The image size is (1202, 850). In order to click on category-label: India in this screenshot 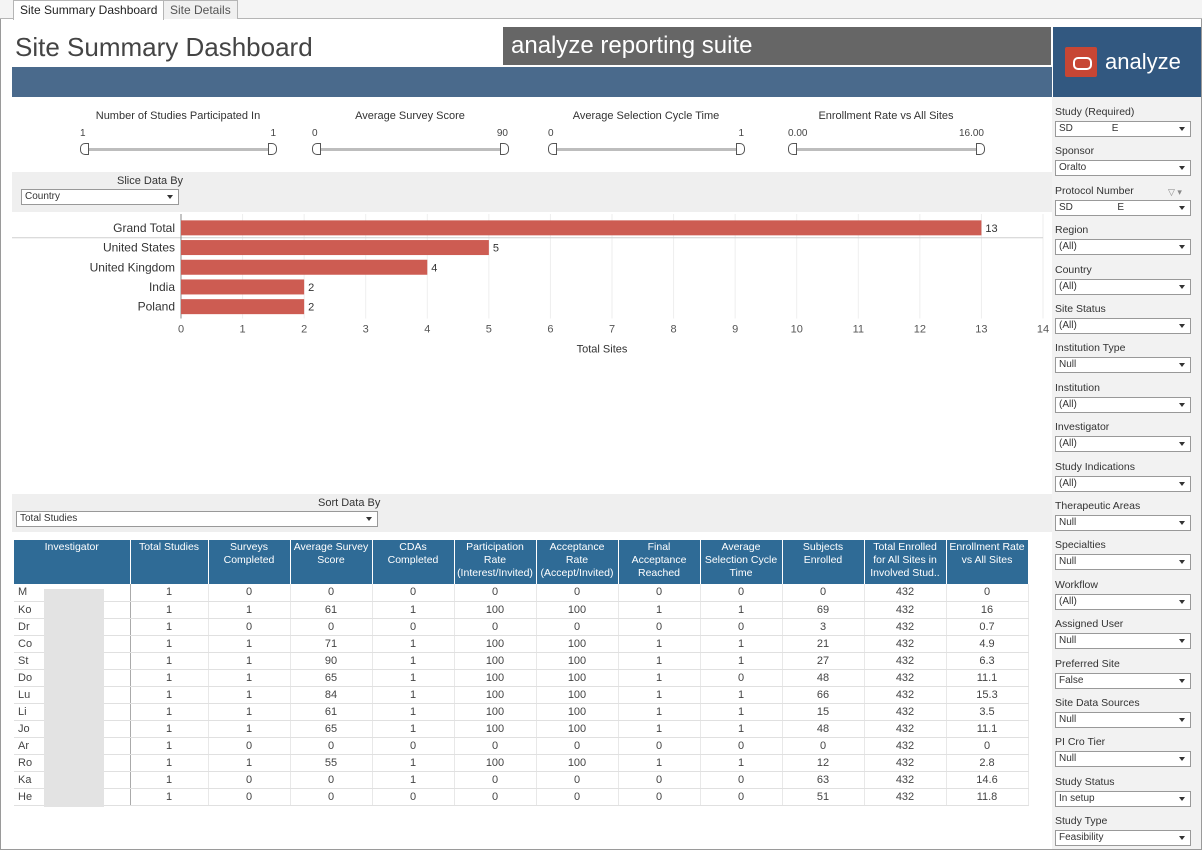, I will do `click(162, 287)`.